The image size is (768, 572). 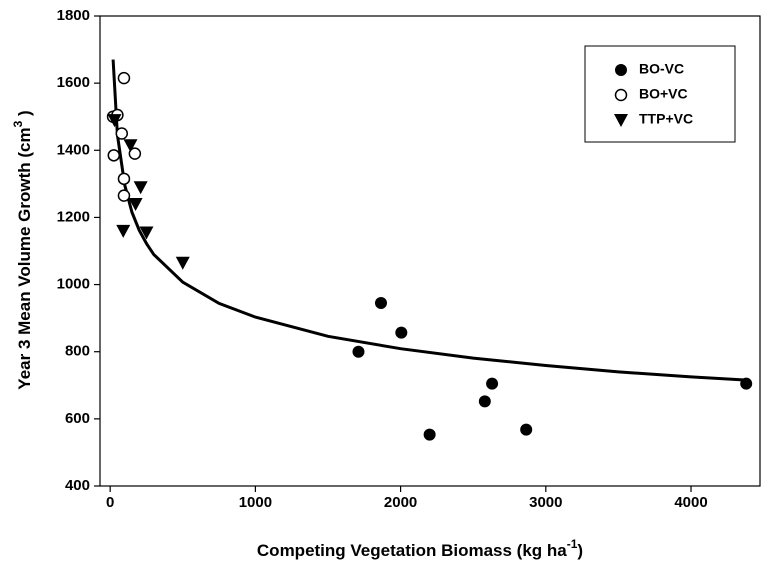 I want to click on y-axis-title-text: Year 3 Mean Volume Growth (cm, so click(x=24, y=258).